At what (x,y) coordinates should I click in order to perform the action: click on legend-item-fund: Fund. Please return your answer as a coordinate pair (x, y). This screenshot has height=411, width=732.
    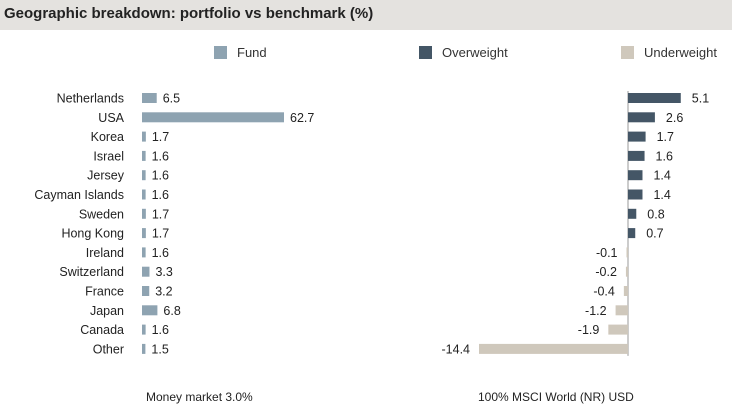
    Looking at the image, I should click on (240, 52).